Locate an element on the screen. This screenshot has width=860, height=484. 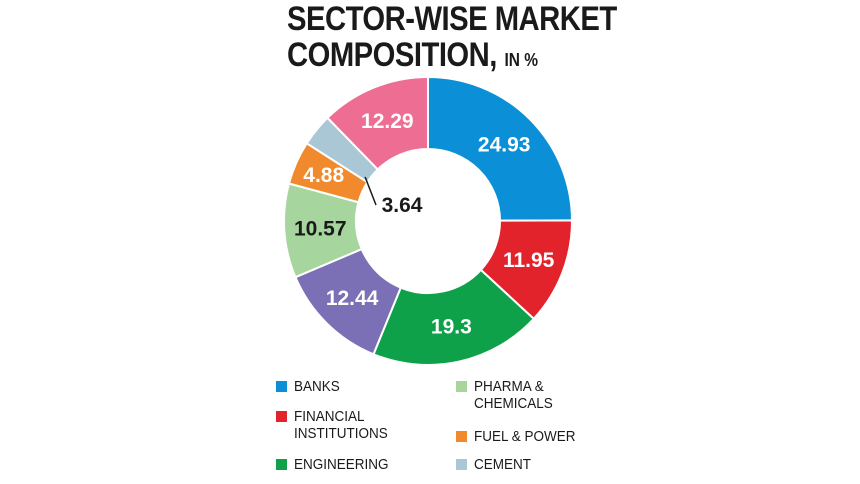
chart-title-line-1: SECTOR-WISE MARKET is located at coordinates (452, 19).